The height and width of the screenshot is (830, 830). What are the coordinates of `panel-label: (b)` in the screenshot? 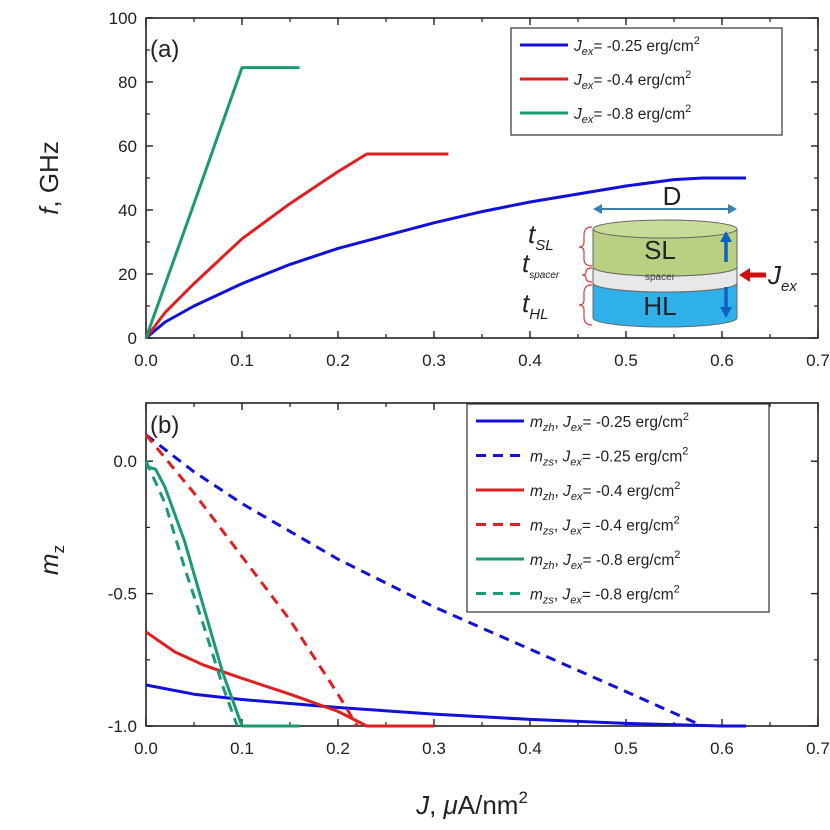 It's located at (164, 425).